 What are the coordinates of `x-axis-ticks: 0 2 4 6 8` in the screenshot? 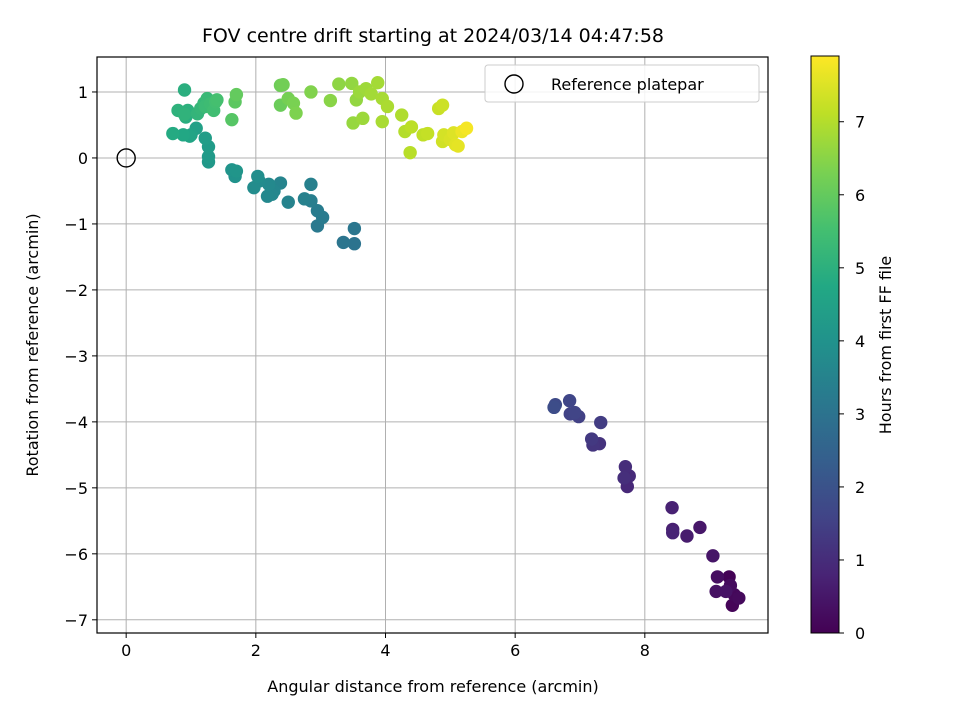 It's located at (385, 646).